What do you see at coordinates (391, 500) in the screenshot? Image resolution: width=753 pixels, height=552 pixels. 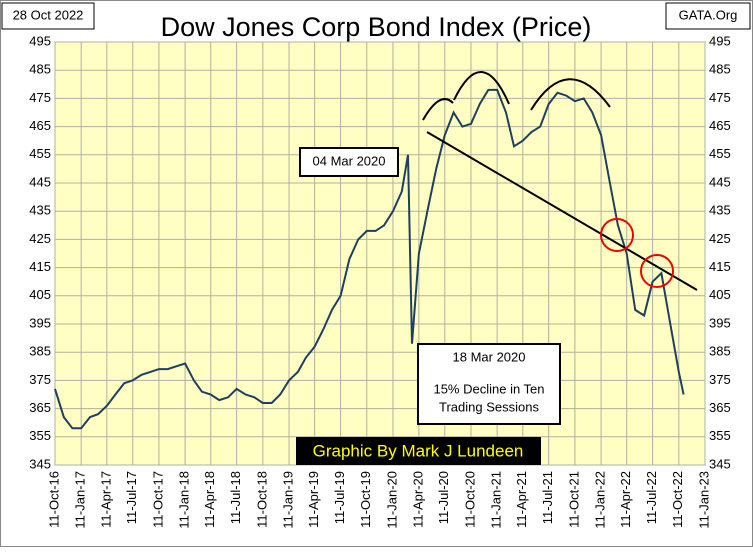 I see `x-tick-label: 11-Jan-20` at bounding box center [391, 500].